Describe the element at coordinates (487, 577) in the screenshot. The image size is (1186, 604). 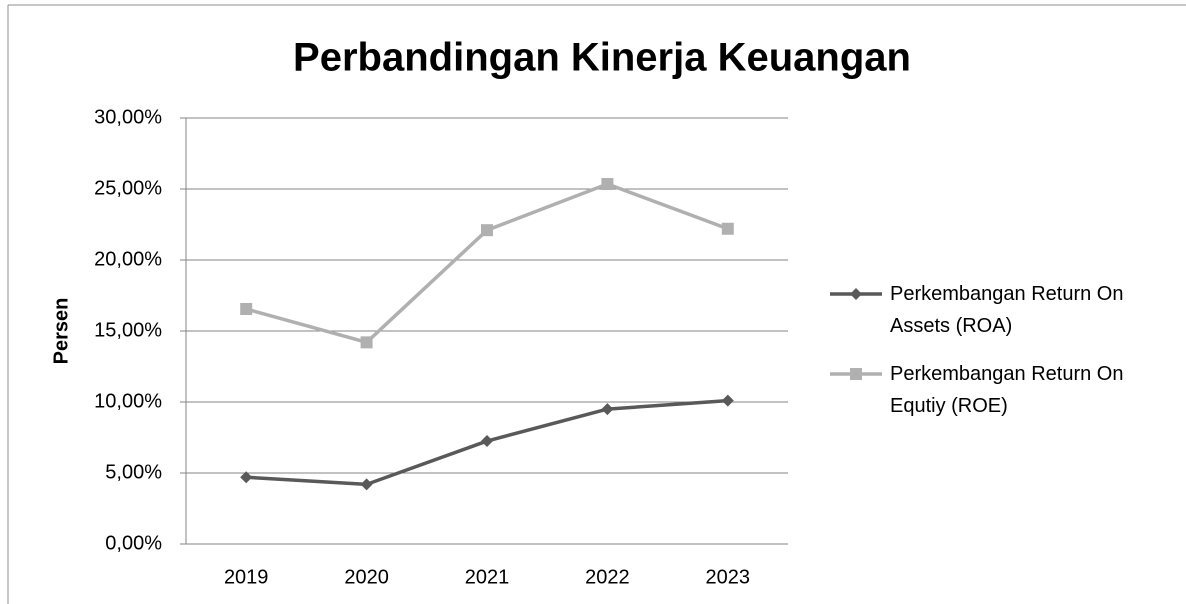
I see `x-tick-label: 2021` at that location.